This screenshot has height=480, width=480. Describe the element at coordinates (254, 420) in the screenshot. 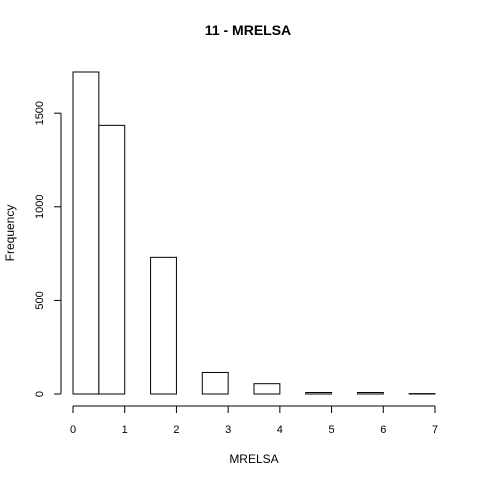

I see `x-axis: 0 1 2 3 4 5 6 7` at that location.